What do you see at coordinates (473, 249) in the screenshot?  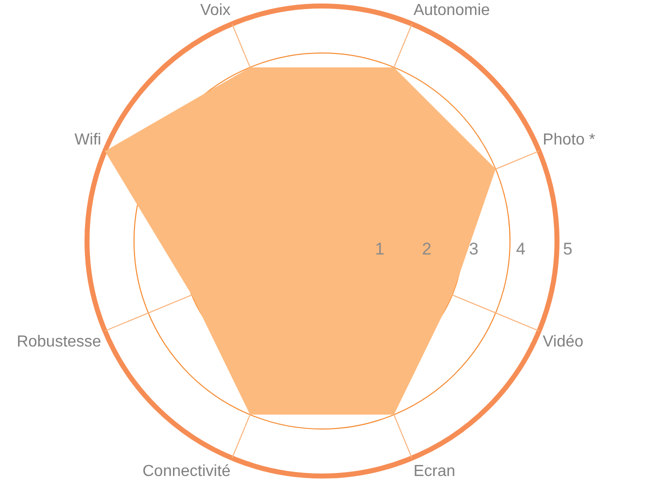 I see `y-tick-label: 3` at bounding box center [473, 249].